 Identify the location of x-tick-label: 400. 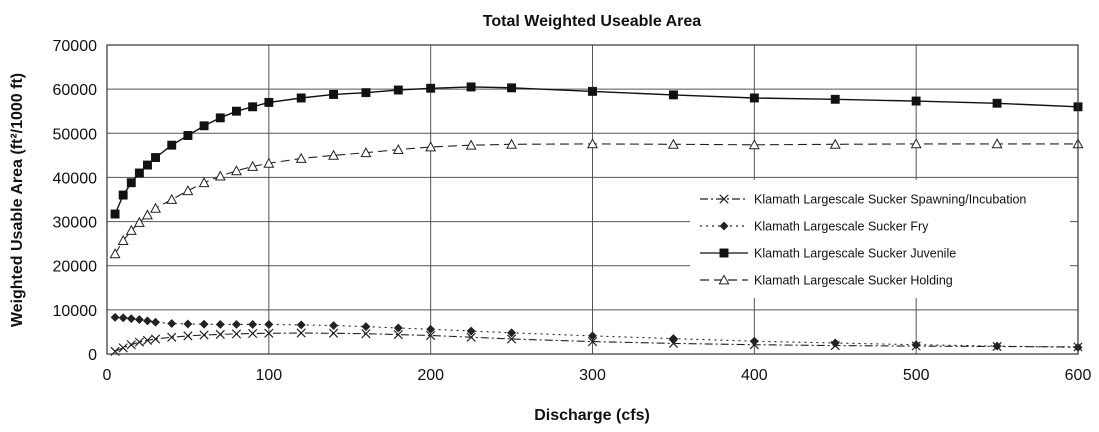
(754, 375).